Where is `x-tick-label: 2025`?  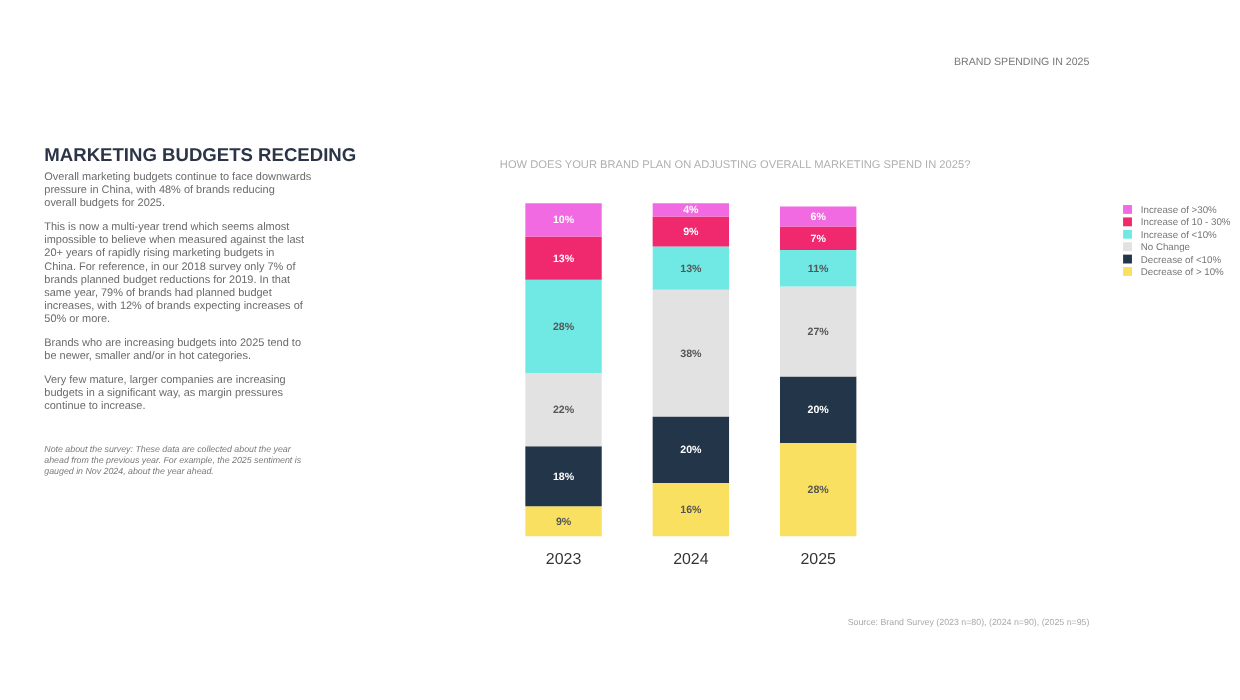 x-tick-label: 2025 is located at coordinates (819, 558).